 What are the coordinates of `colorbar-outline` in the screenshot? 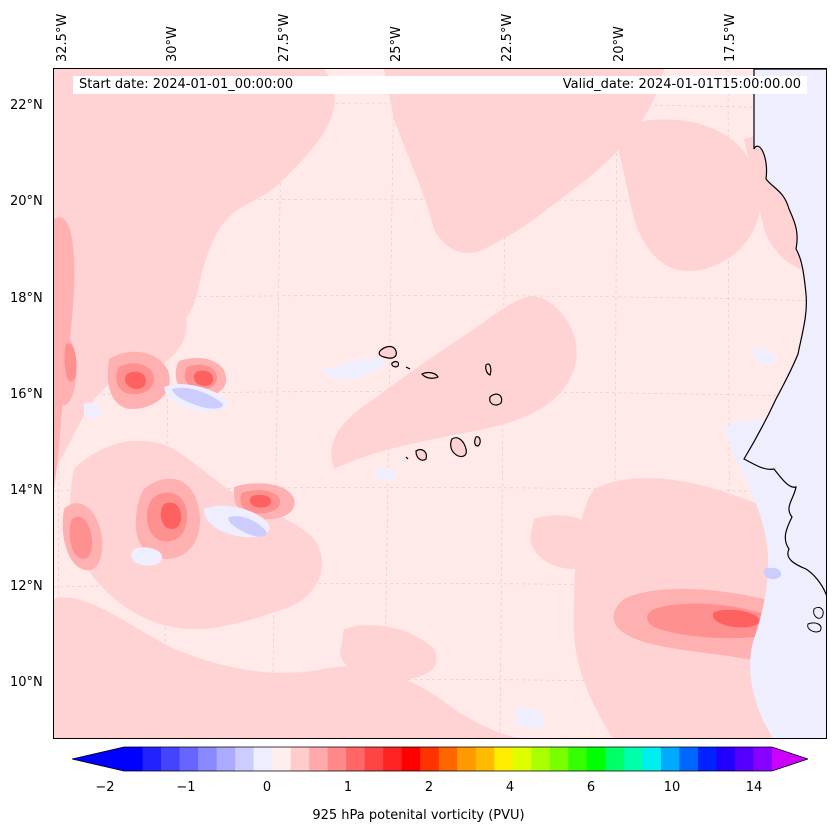 It's located at (440, 759).